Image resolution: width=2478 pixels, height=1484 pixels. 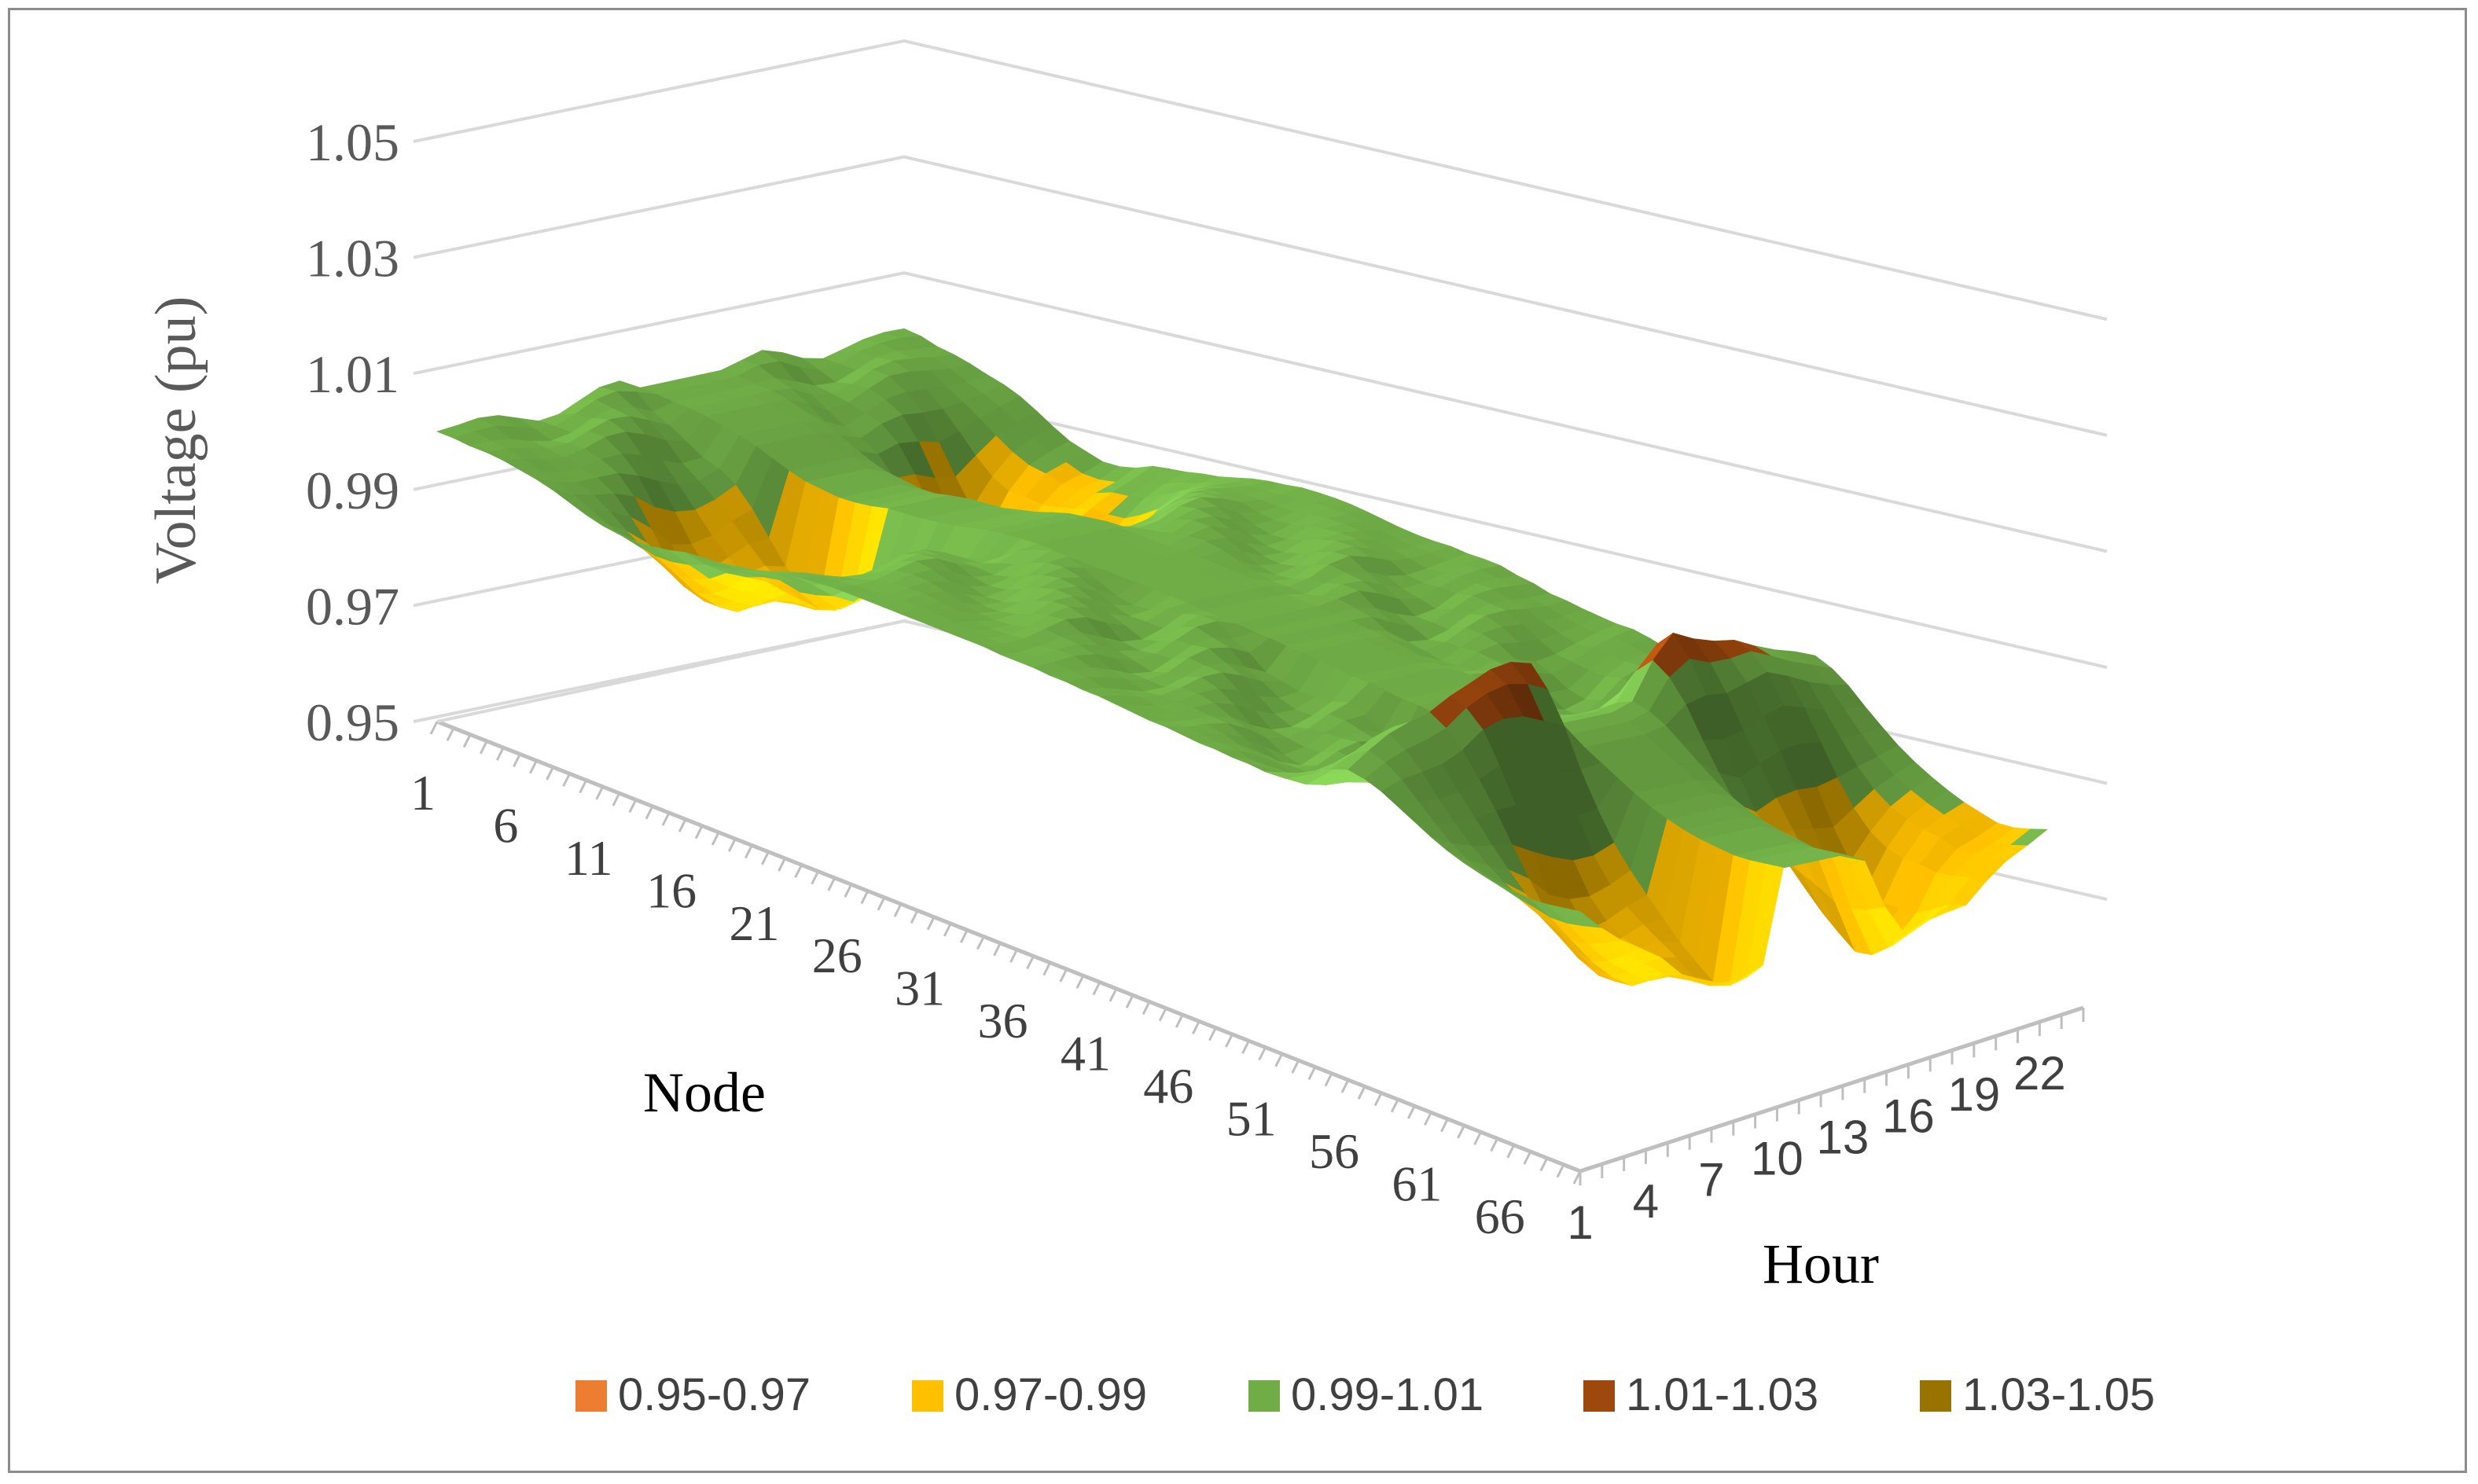 I want to click on hour-tick-label: 1, so click(x=1580, y=1222).